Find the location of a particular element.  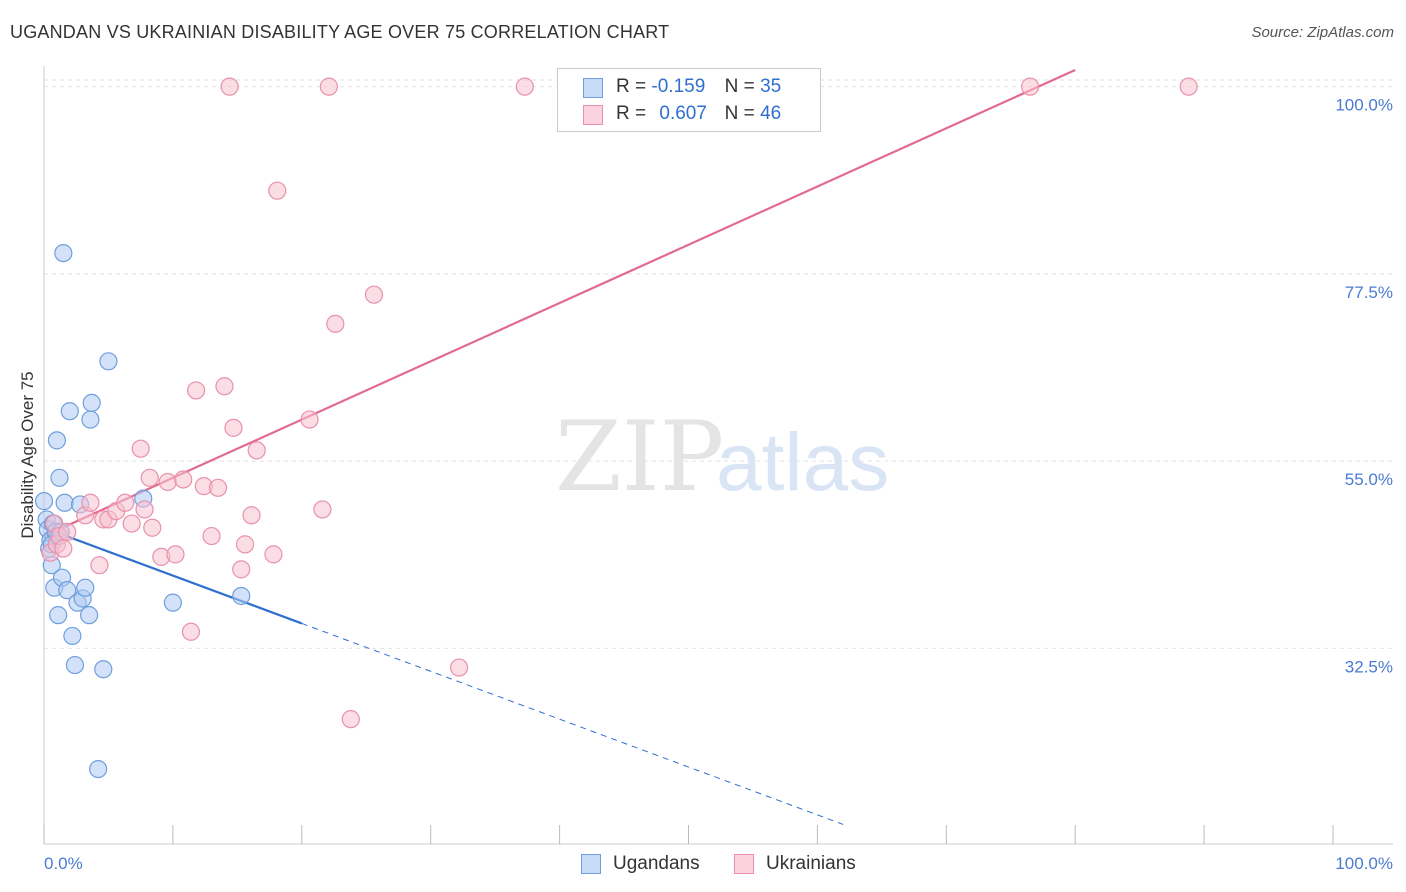

legend-n-value-ukrainians: 46 is located at coordinates (771, 113).